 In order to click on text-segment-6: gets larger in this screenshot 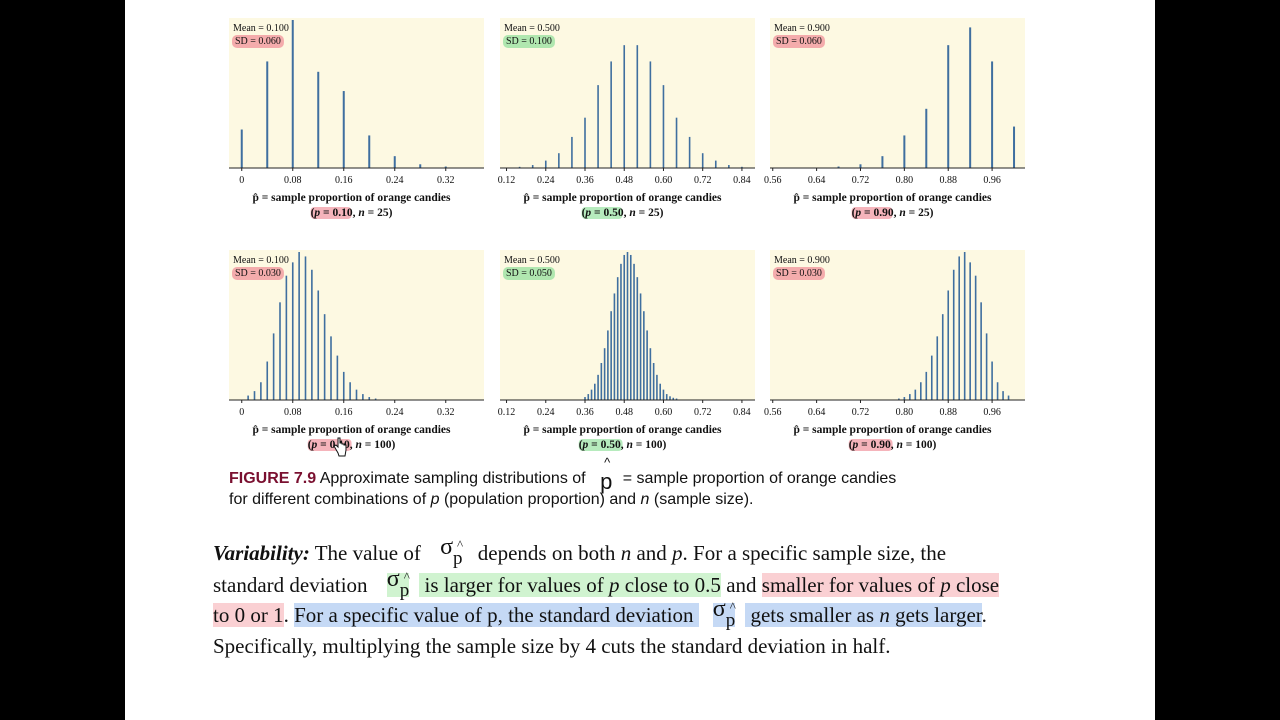, I will do `click(935, 615)`.